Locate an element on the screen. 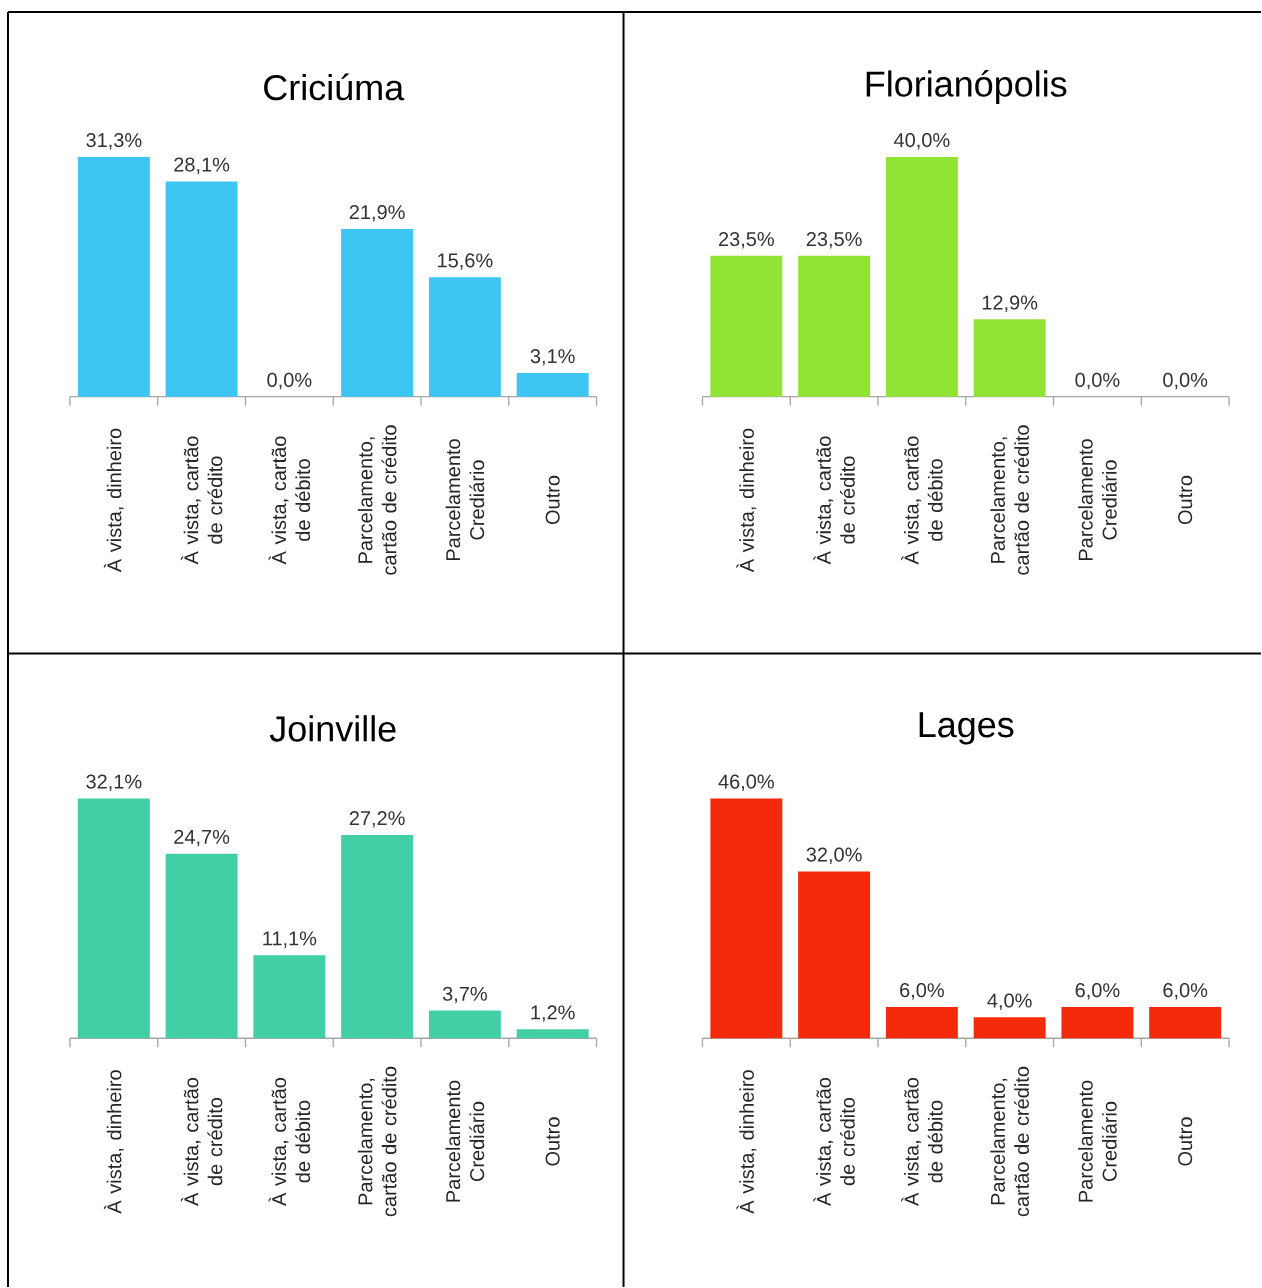  data-label: 24,7% is located at coordinates (202, 838).